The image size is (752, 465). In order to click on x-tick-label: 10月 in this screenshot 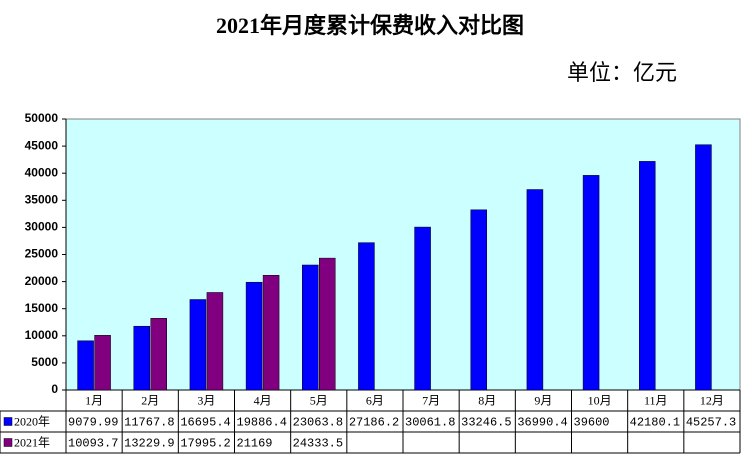, I will do `click(600, 400)`.